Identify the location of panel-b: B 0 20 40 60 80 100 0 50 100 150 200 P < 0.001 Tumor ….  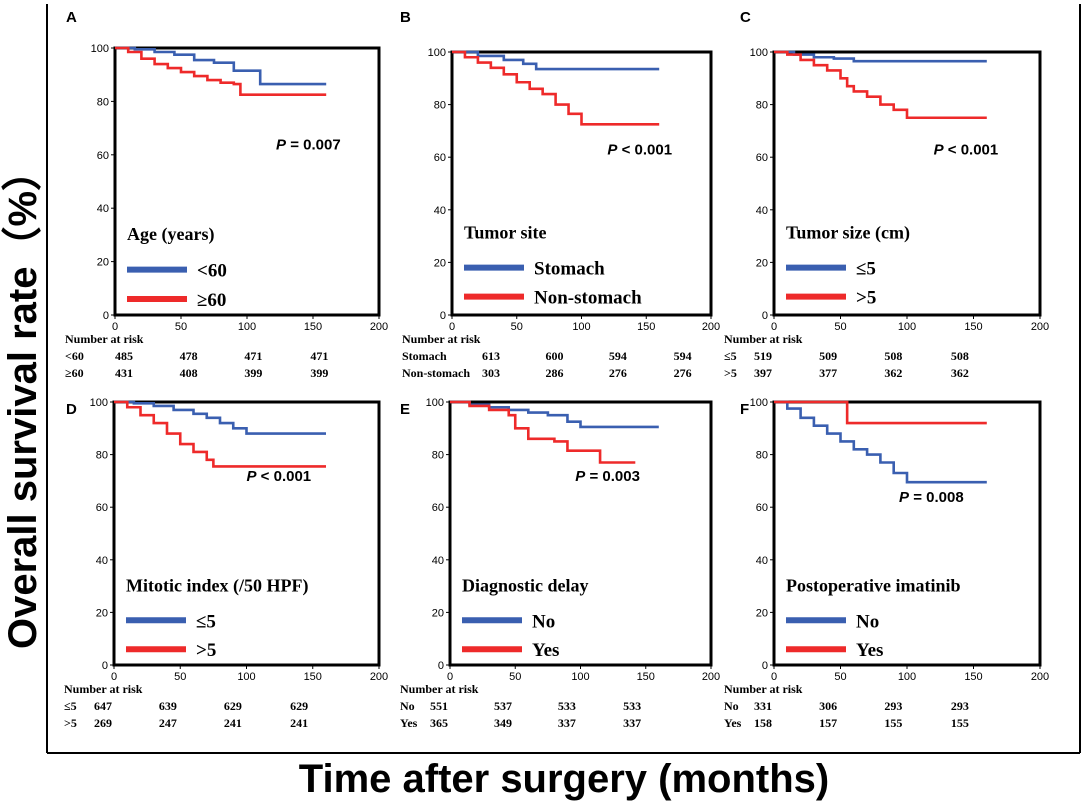
(560, 194).